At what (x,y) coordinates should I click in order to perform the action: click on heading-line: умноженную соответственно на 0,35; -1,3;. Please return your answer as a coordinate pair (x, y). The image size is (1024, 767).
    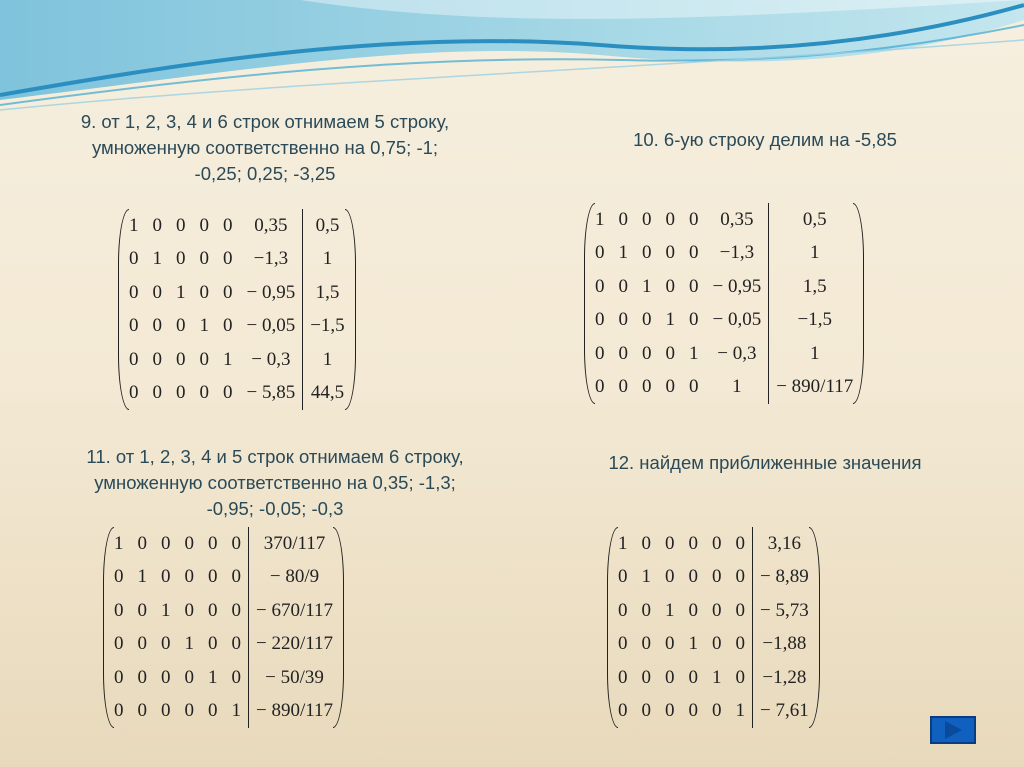
    Looking at the image, I should click on (275, 482).